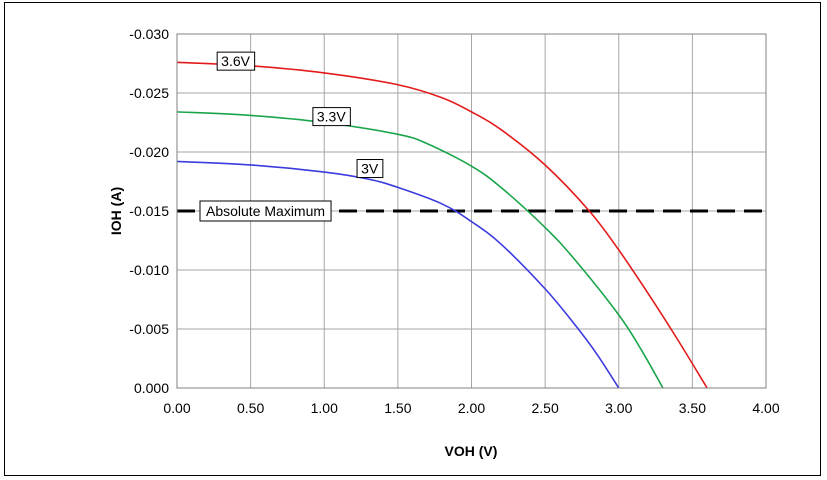  I want to click on x-tick-label: 0.00, so click(176, 408).